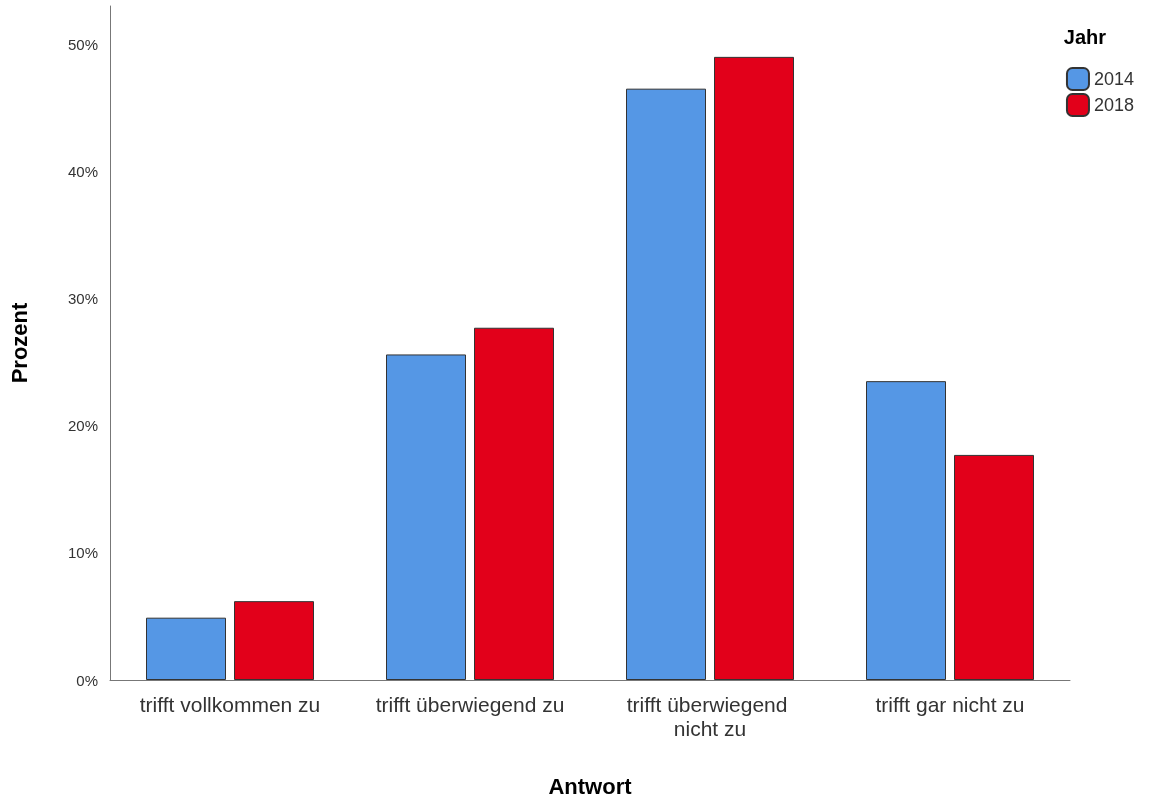 This screenshot has width=1149, height=802. I want to click on y-tick-label: 30%, so click(82, 298).